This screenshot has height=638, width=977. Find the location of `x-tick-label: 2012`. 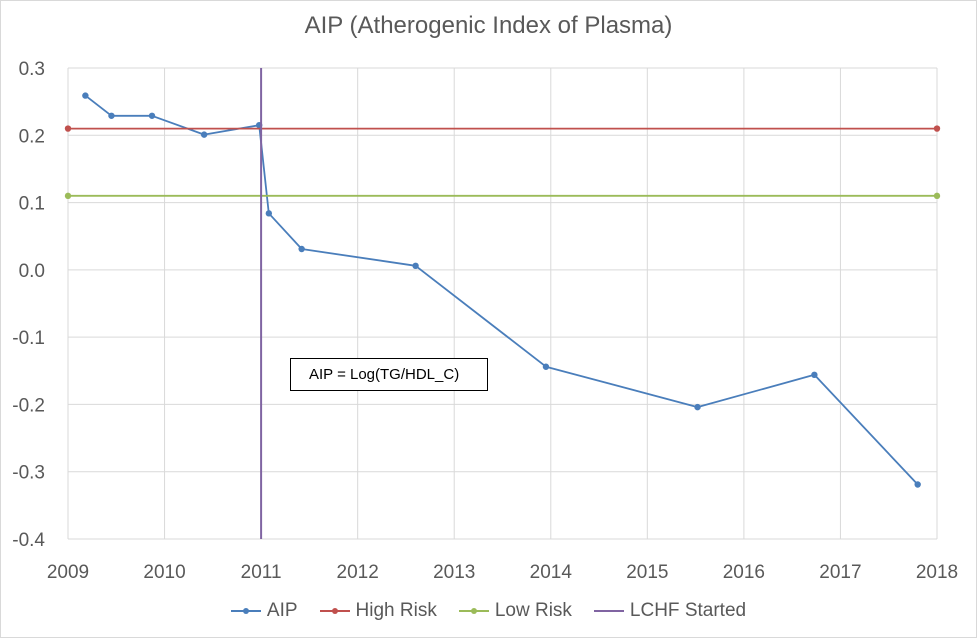

x-tick-label: 2012 is located at coordinates (358, 572).